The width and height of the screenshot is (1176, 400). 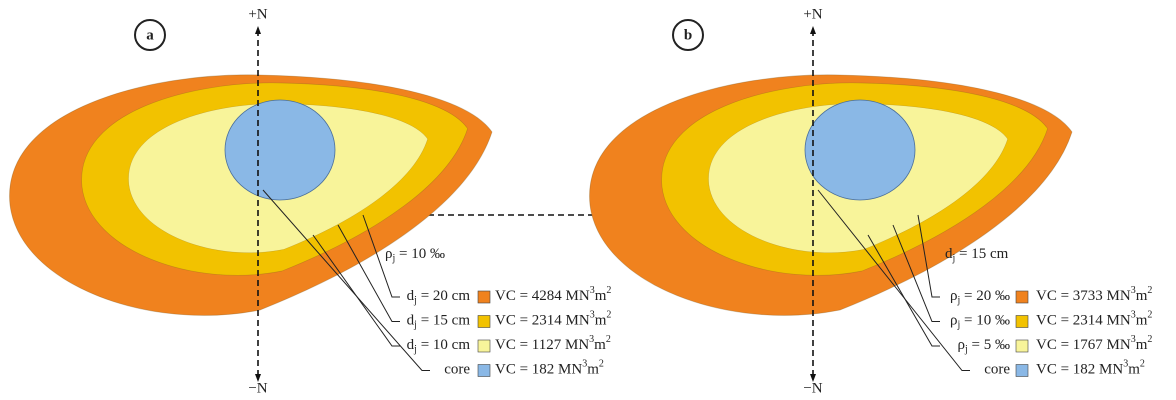 I want to click on legend-name: dj = 20 cm, so click(x=439, y=297).